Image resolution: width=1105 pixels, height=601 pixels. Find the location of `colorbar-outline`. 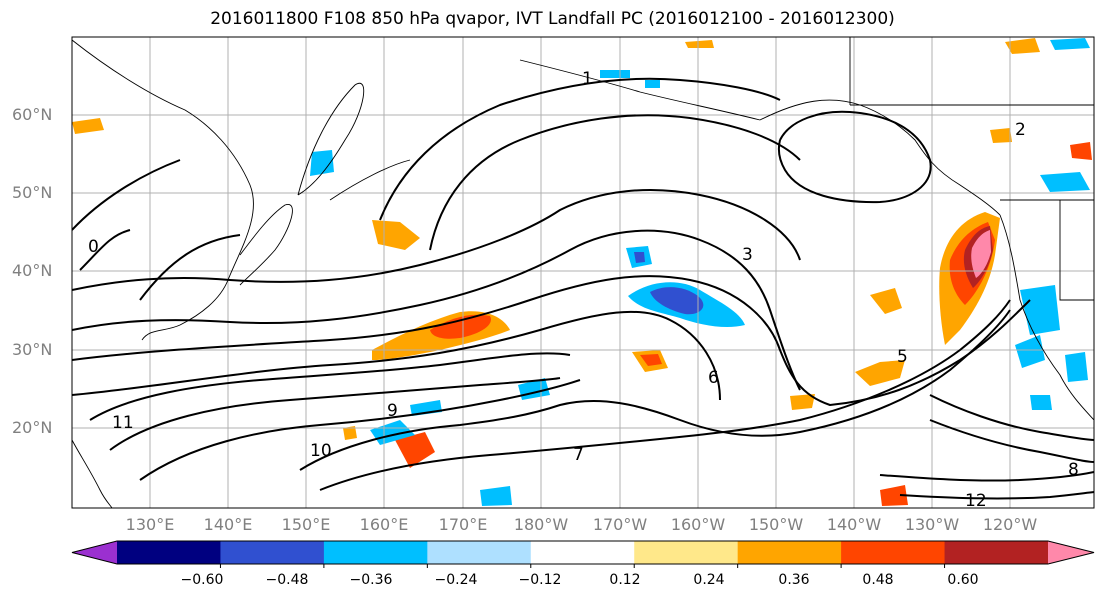

colorbar-outline is located at coordinates (583, 552).